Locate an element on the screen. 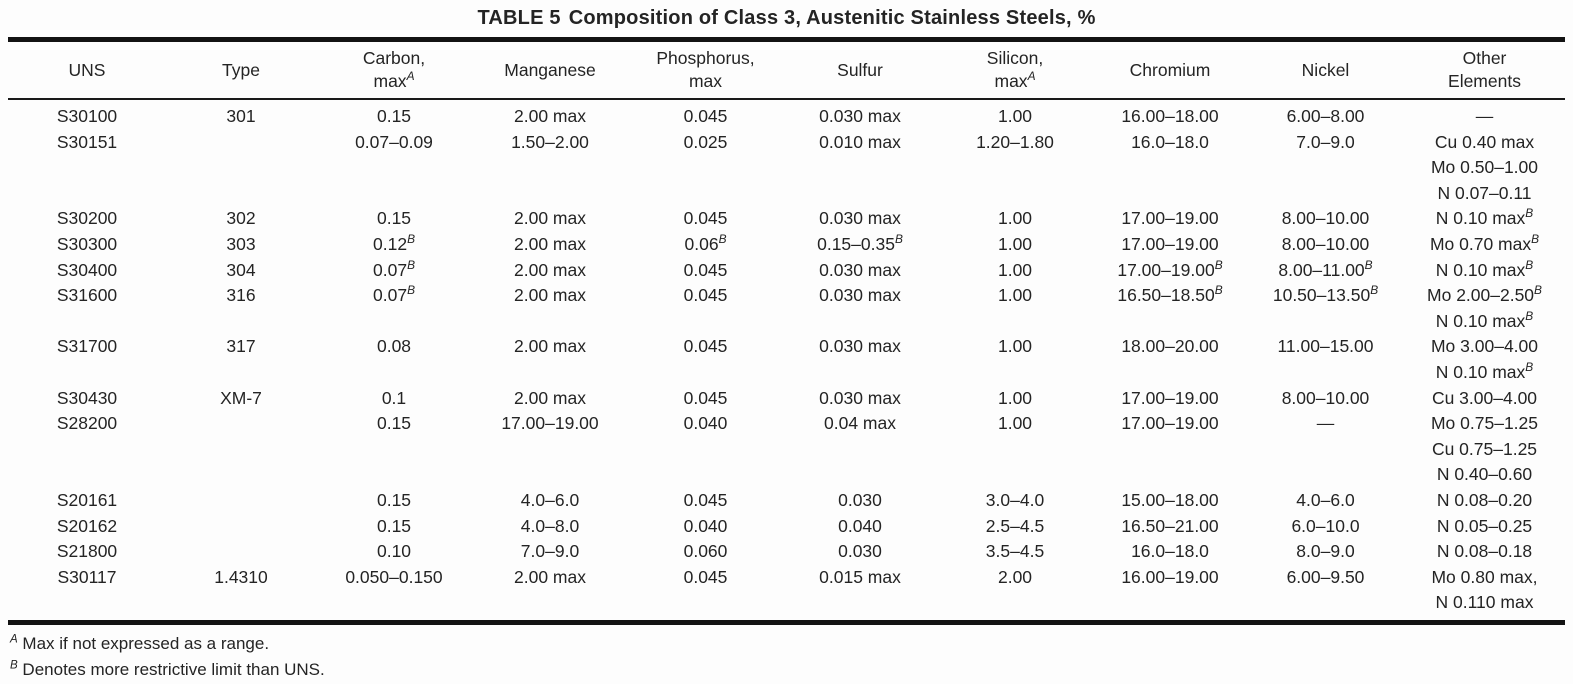 Image resolution: width=1573 pixels, height=684 pixels. table-cell: 0.15–0.35B is located at coordinates (860, 243).